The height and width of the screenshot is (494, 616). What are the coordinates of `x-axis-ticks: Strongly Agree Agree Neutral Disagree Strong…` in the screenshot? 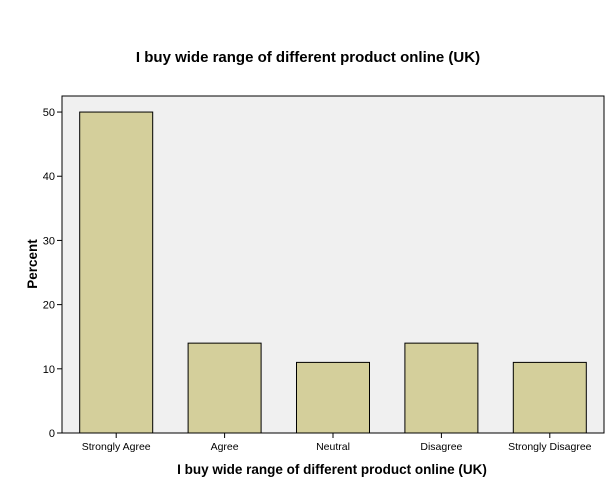 It's located at (337, 443).